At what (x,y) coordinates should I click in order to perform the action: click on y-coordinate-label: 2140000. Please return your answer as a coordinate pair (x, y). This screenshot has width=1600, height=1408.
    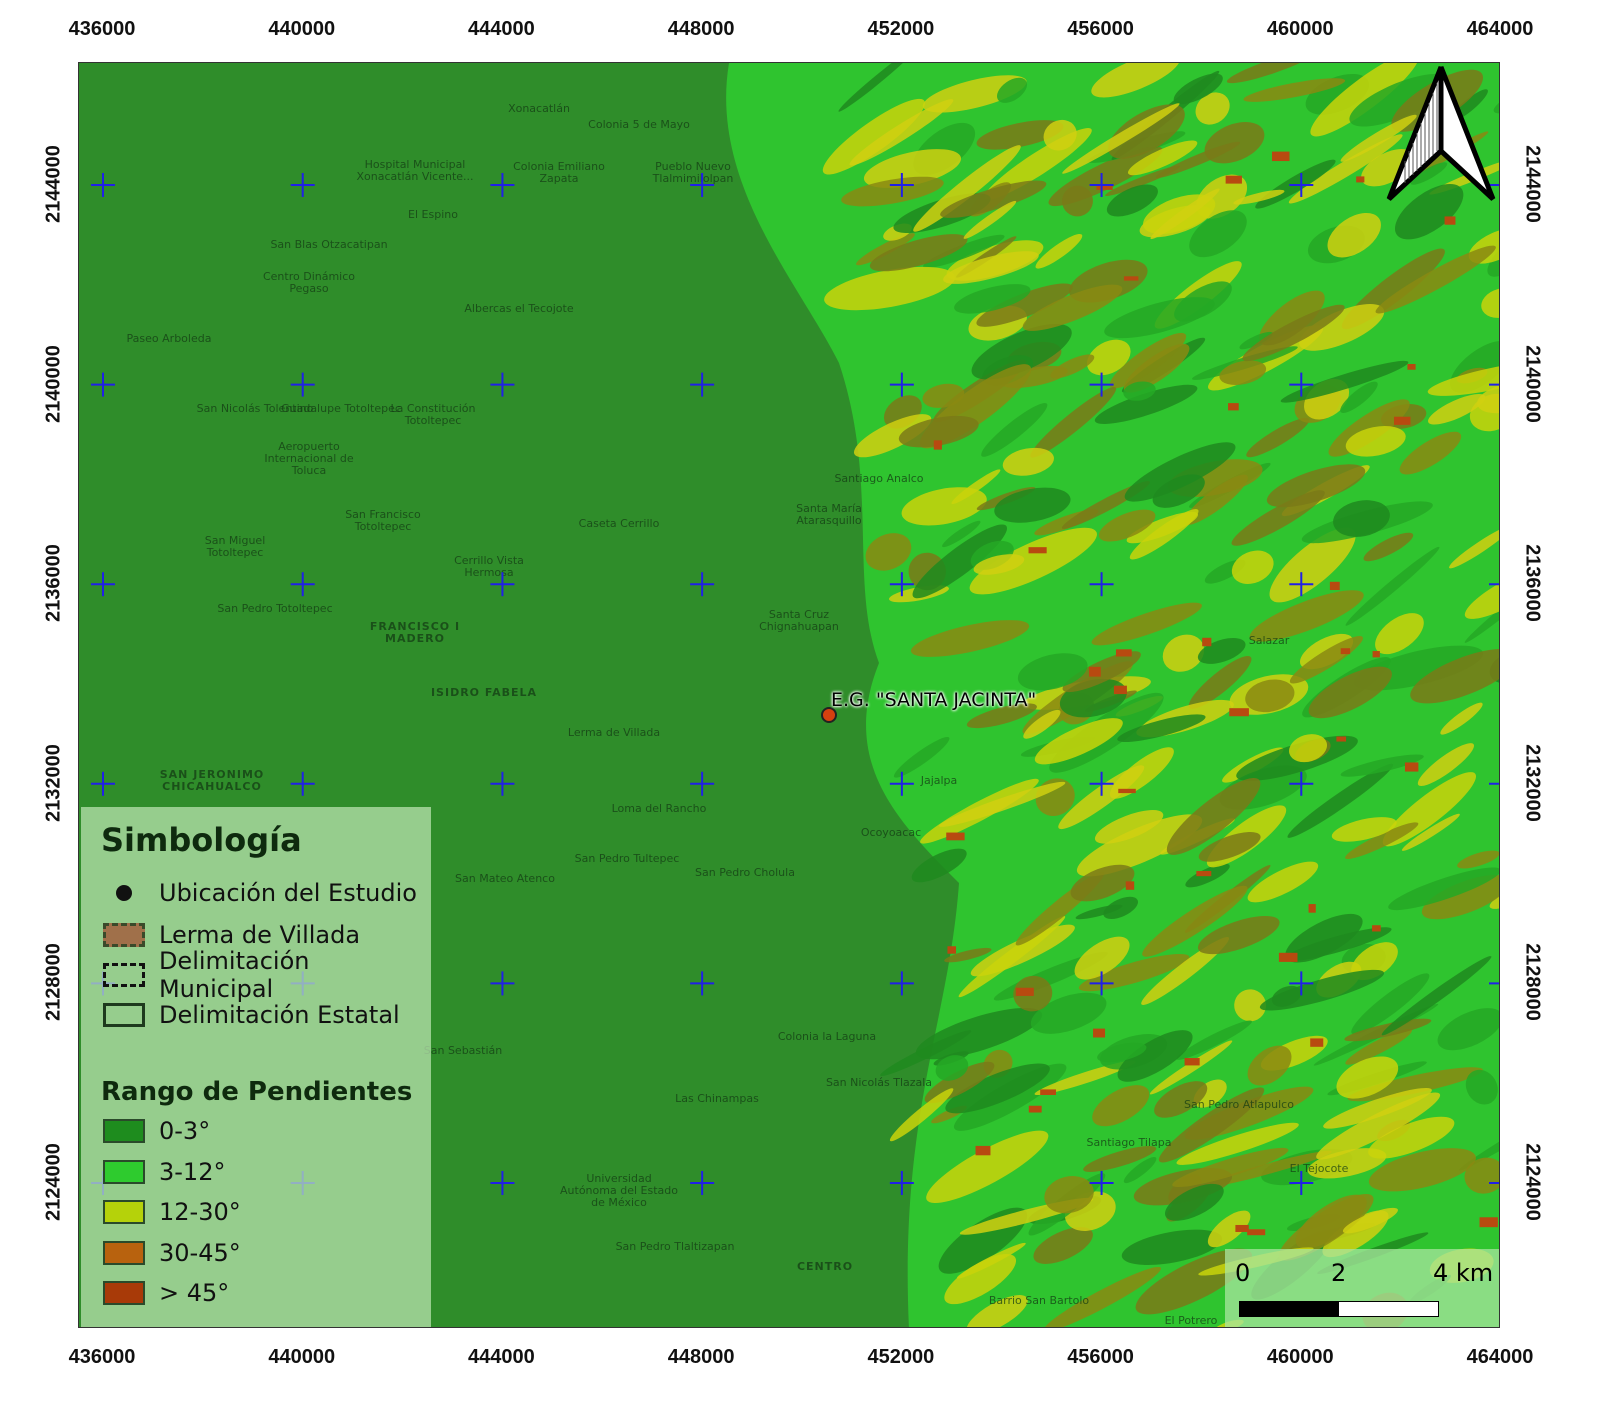
    Looking at the image, I should click on (1532, 383).